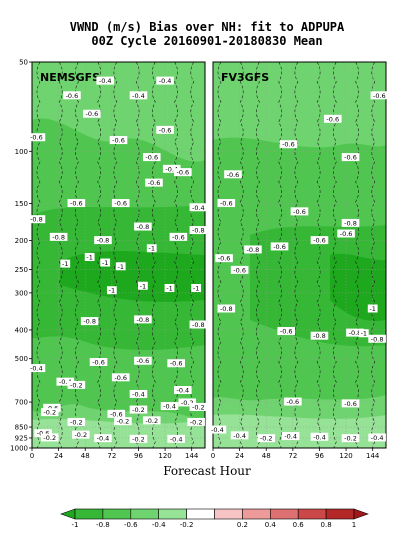  What do you see at coordinates (207, 41) in the screenshot?
I see `chart-subtitle: 00Z Cycle 20160901-20180830 Mean` at bounding box center [207, 41].